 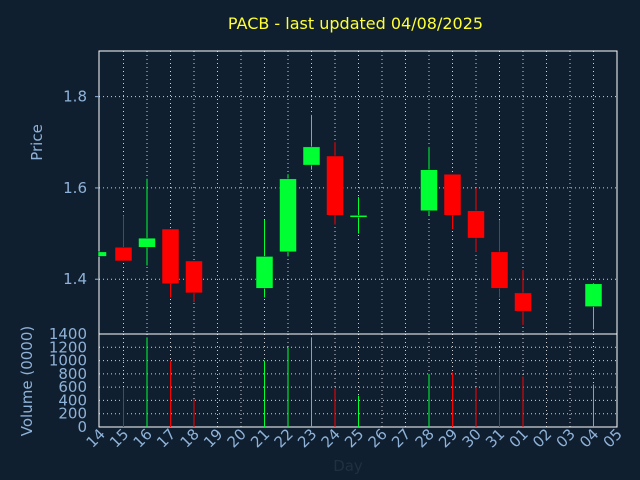 I want to click on volume-y-tick-label: 400, so click(x=72, y=400).